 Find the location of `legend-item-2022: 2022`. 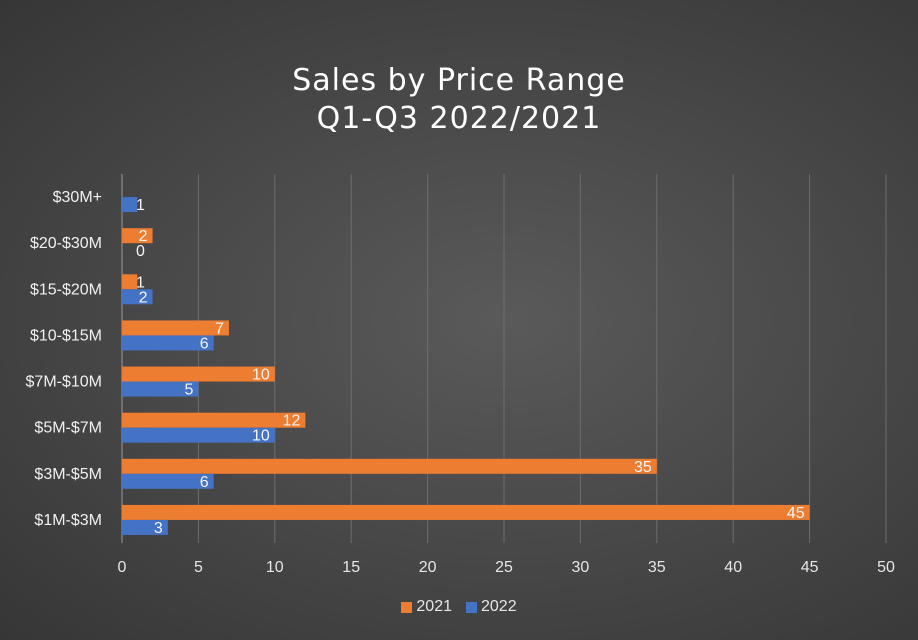

legend-item-2022: 2022 is located at coordinates (491, 607).